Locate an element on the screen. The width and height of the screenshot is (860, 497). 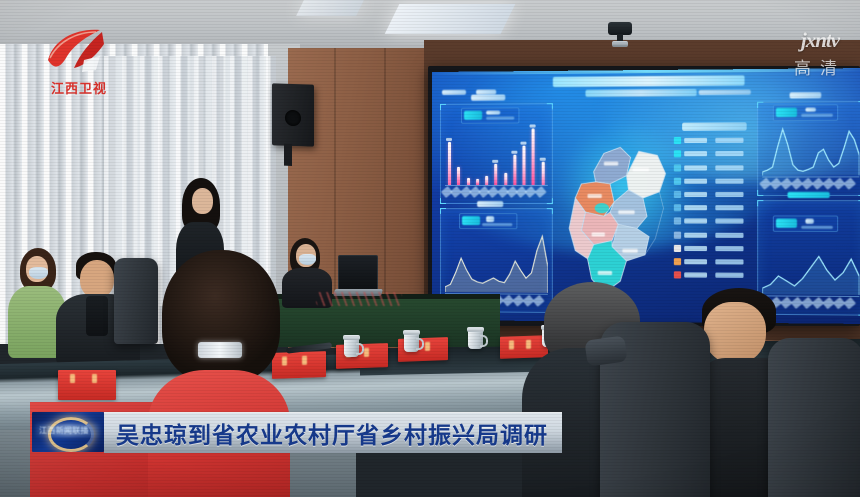
ticker-badge-text: 江西新闻联播 is located at coordinates (64, 430).